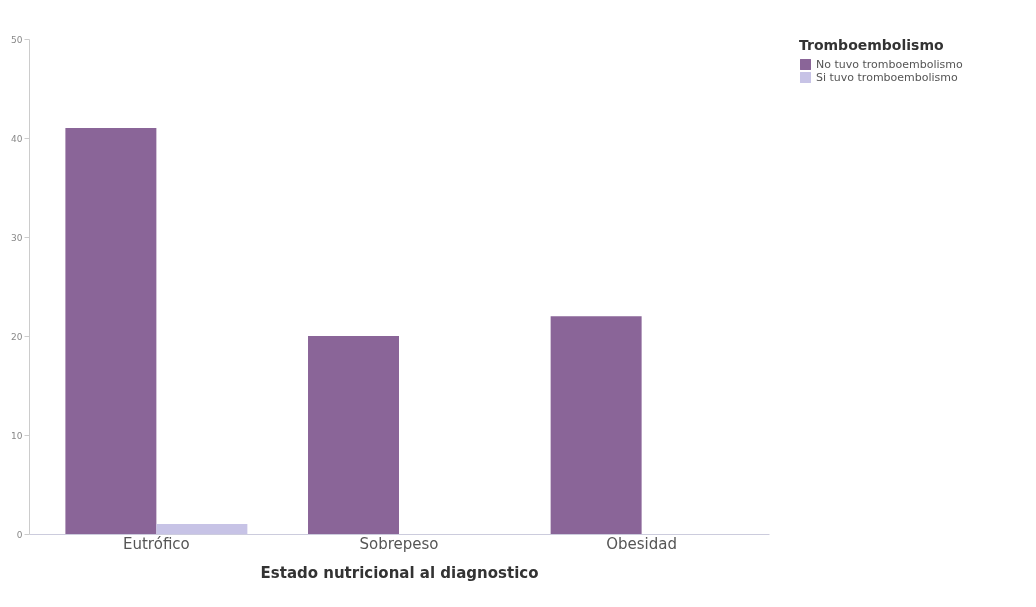 This screenshot has width=1036, height=607. I want to click on y-tick-label: 40, so click(17, 138).